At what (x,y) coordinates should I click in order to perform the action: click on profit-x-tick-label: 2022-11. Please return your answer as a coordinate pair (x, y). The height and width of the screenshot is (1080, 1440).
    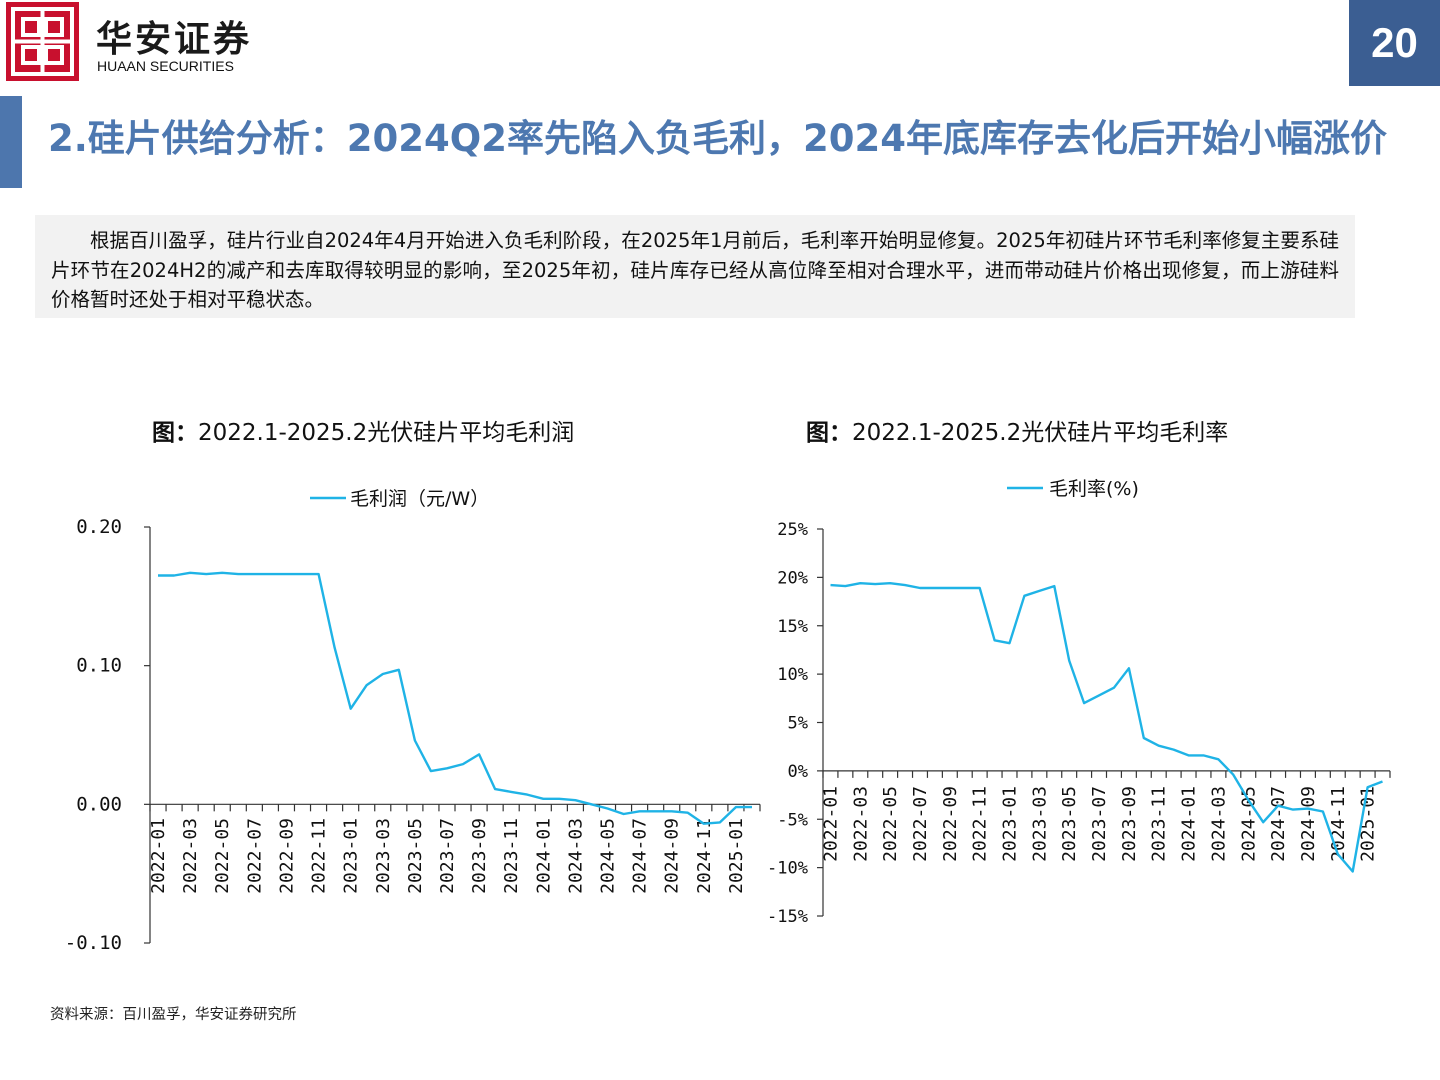
    Looking at the image, I should click on (319, 856).